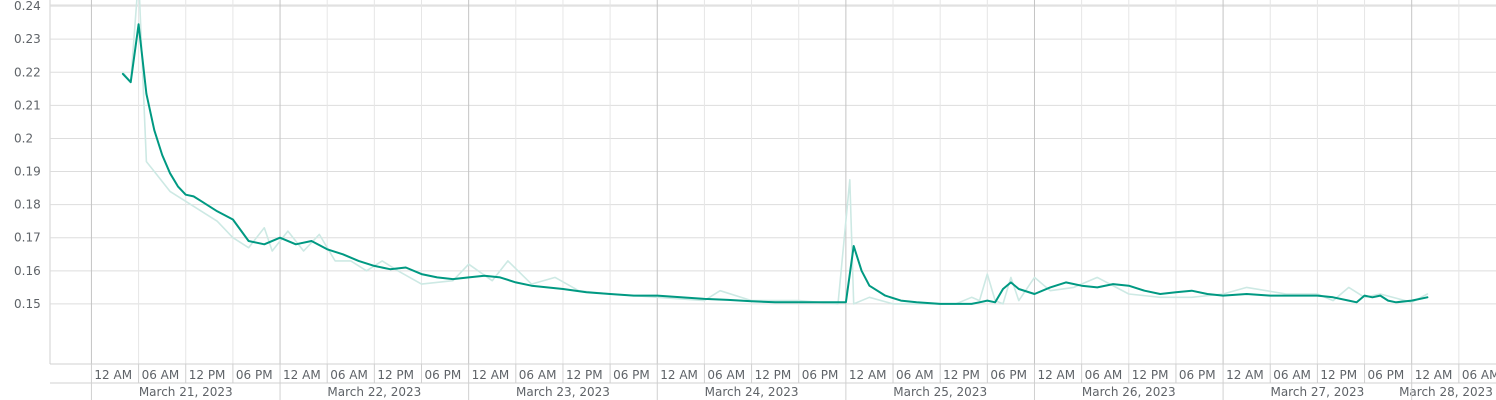 This screenshot has height=400, width=1496. Describe the element at coordinates (27, 271) in the screenshot. I see `y-tick-label: 0.16` at that location.